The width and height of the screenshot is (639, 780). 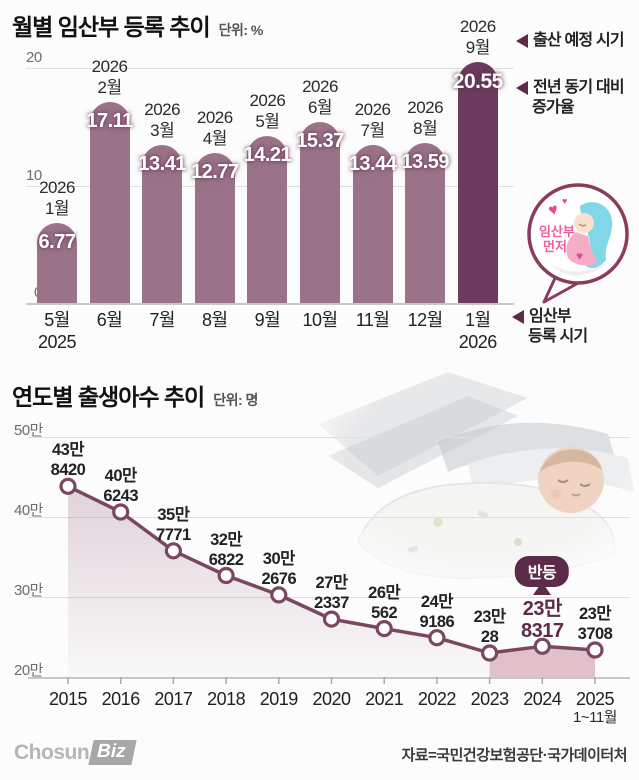 I want to click on c2-ytick-20: 20만, so click(x=29, y=670).